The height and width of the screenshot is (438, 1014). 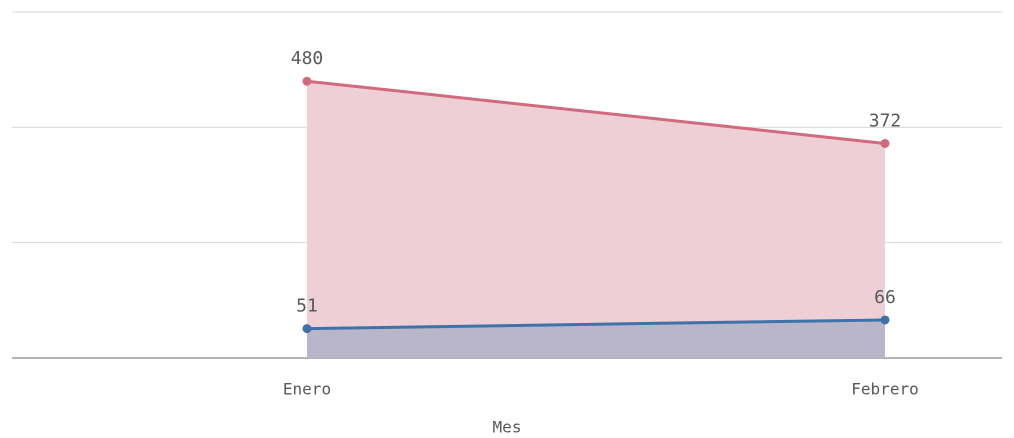 What do you see at coordinates (884, 389) in the screenshot?
I see `x-tick-label: Febrero` at bounding box center [884, 389].